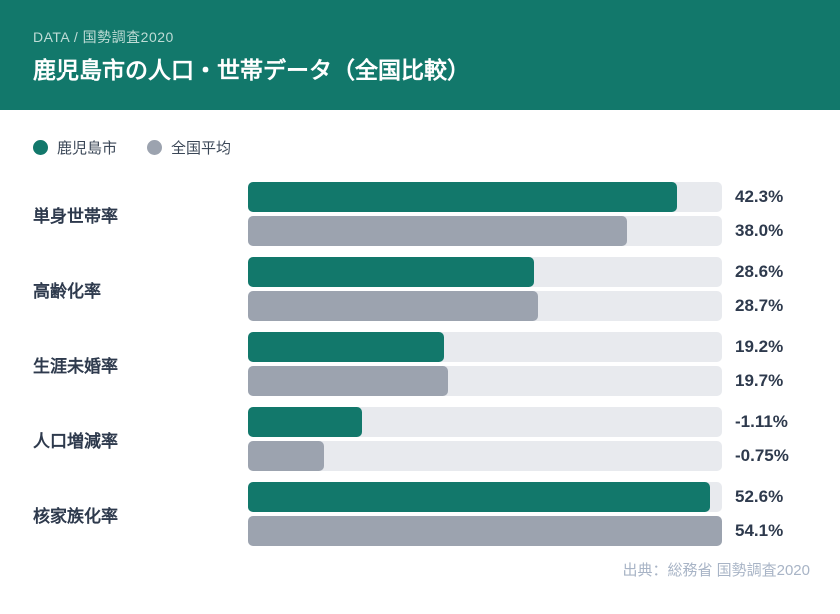 This screenshot has width=840, height=614. What do you see at coordinates (759, 271) in the screenshot?
I see `bar-value: 28.6%` at bounding box center [759, 271].